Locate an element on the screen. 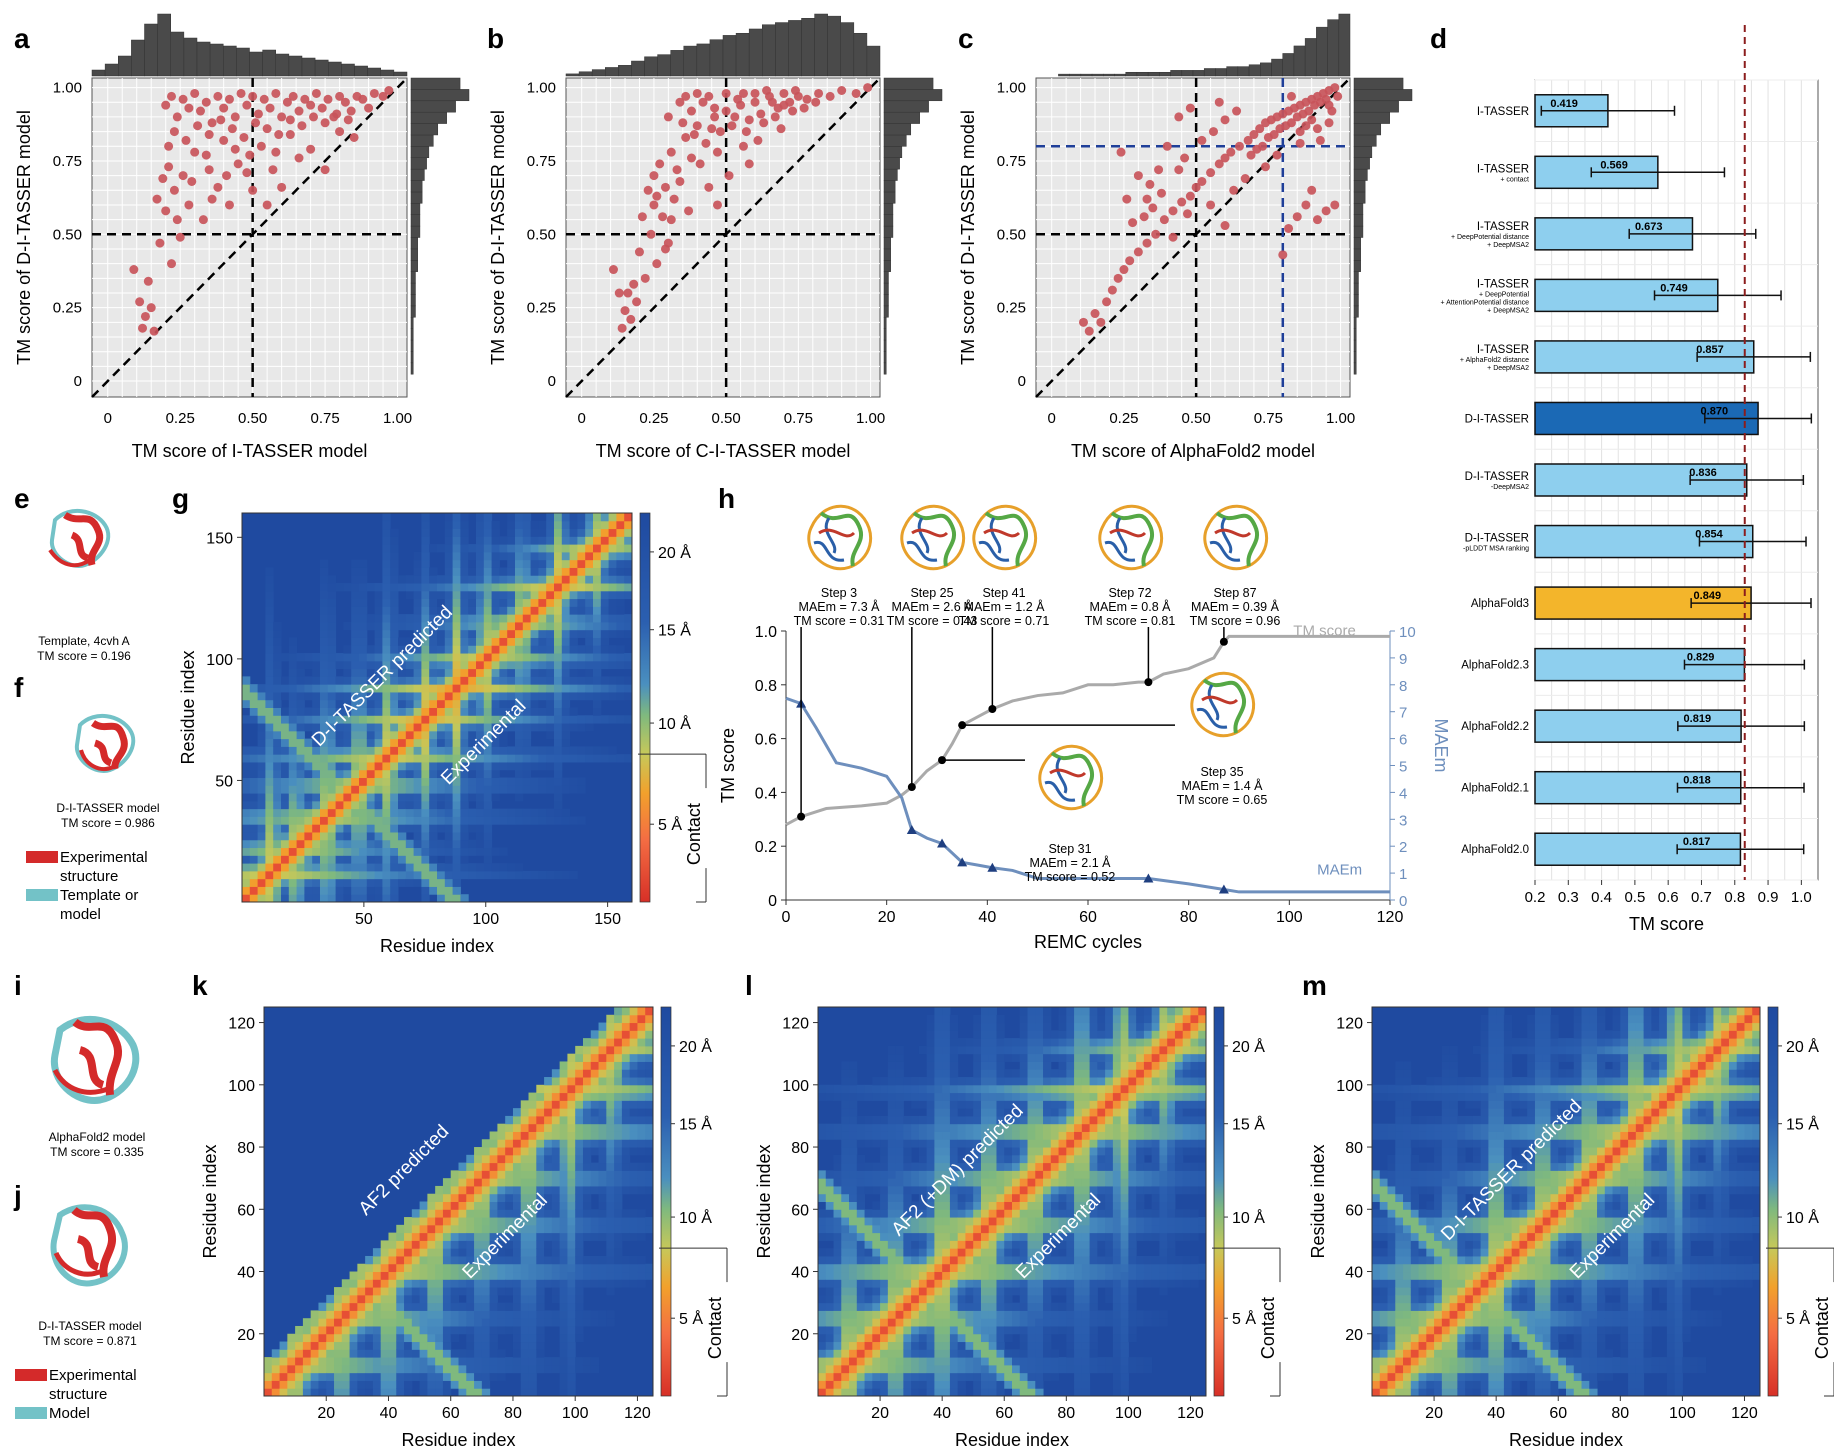 The height and width of the screenshot is (1454, 1834). protein-structure-e-image is located at coordinates (79, 538).